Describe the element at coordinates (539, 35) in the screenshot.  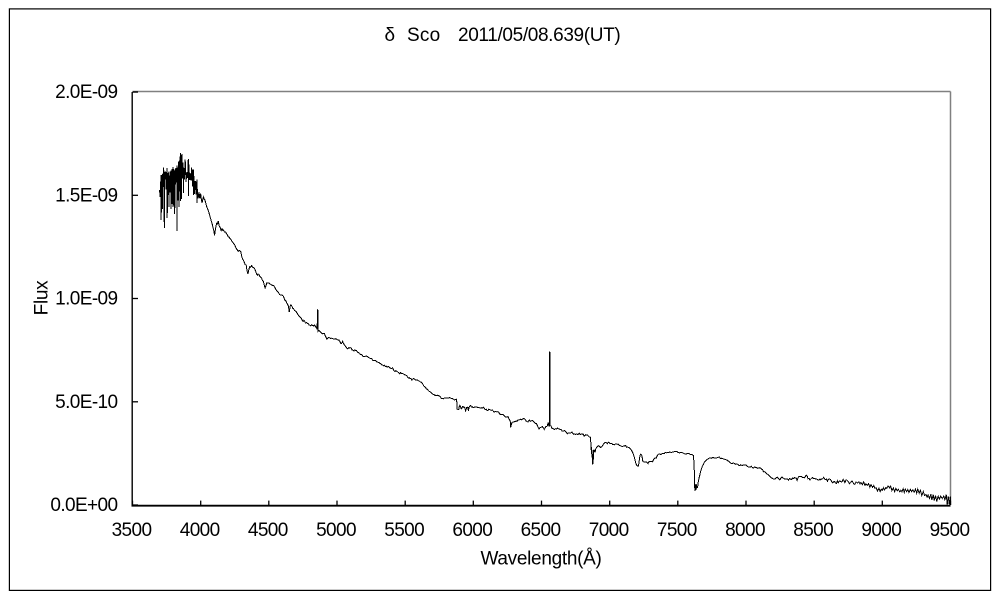
I see `svg-text: 2011/05/08.639(UT)` at that location.